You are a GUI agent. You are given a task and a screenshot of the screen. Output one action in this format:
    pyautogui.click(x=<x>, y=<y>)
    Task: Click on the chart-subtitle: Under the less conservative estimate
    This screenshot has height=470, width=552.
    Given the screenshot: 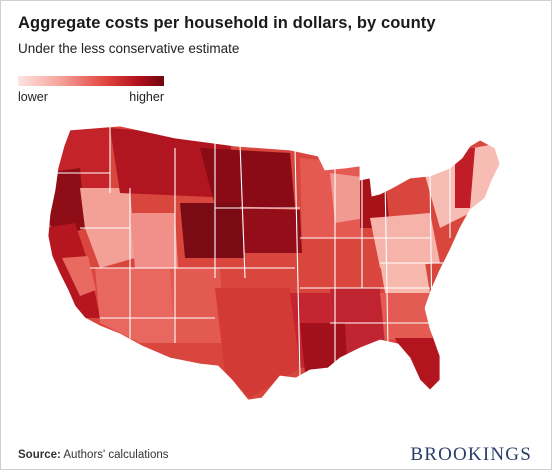 What is the action you would take?
    pyautogui.click(x=129, y=48)
    